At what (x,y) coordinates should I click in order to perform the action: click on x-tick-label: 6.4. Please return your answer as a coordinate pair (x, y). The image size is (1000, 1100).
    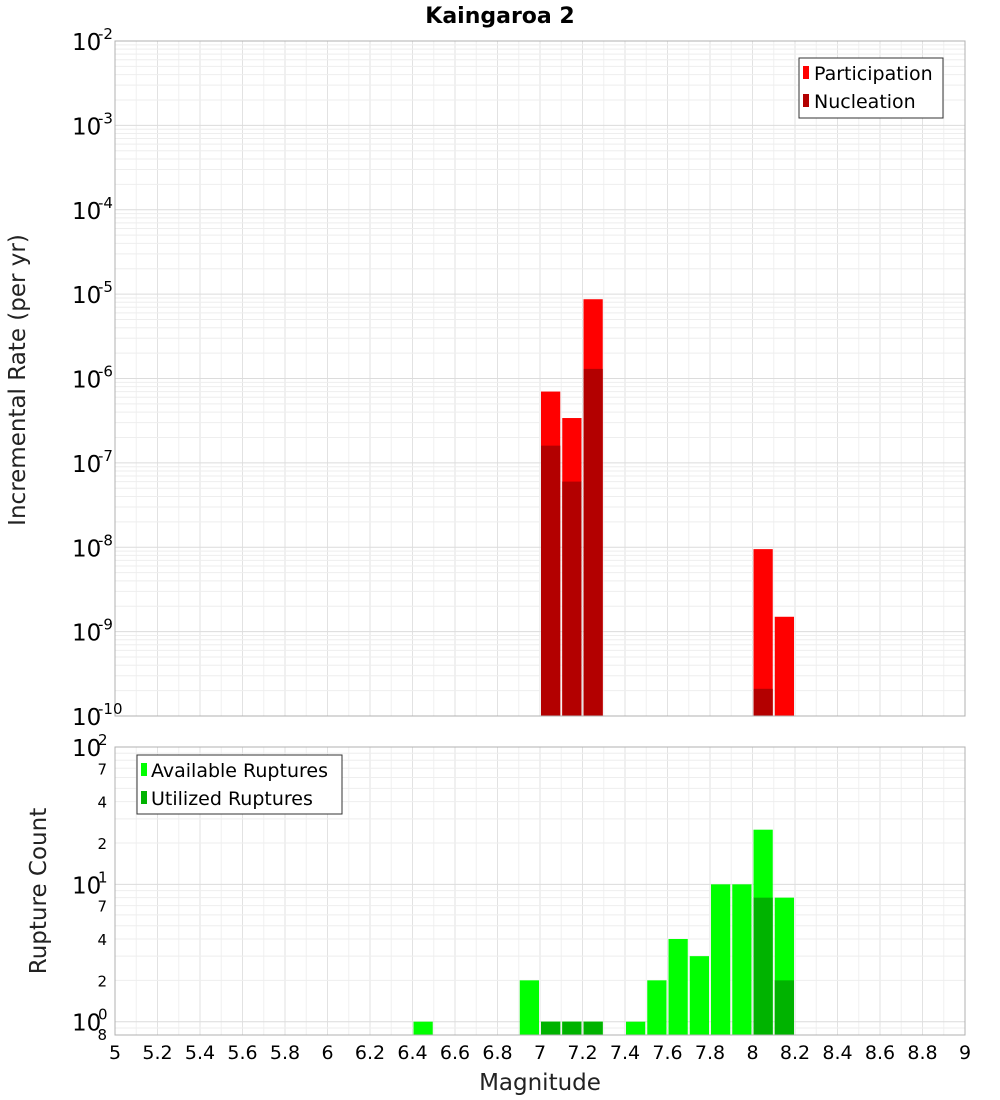
    Looking at the image, I should click on (412, 1053).